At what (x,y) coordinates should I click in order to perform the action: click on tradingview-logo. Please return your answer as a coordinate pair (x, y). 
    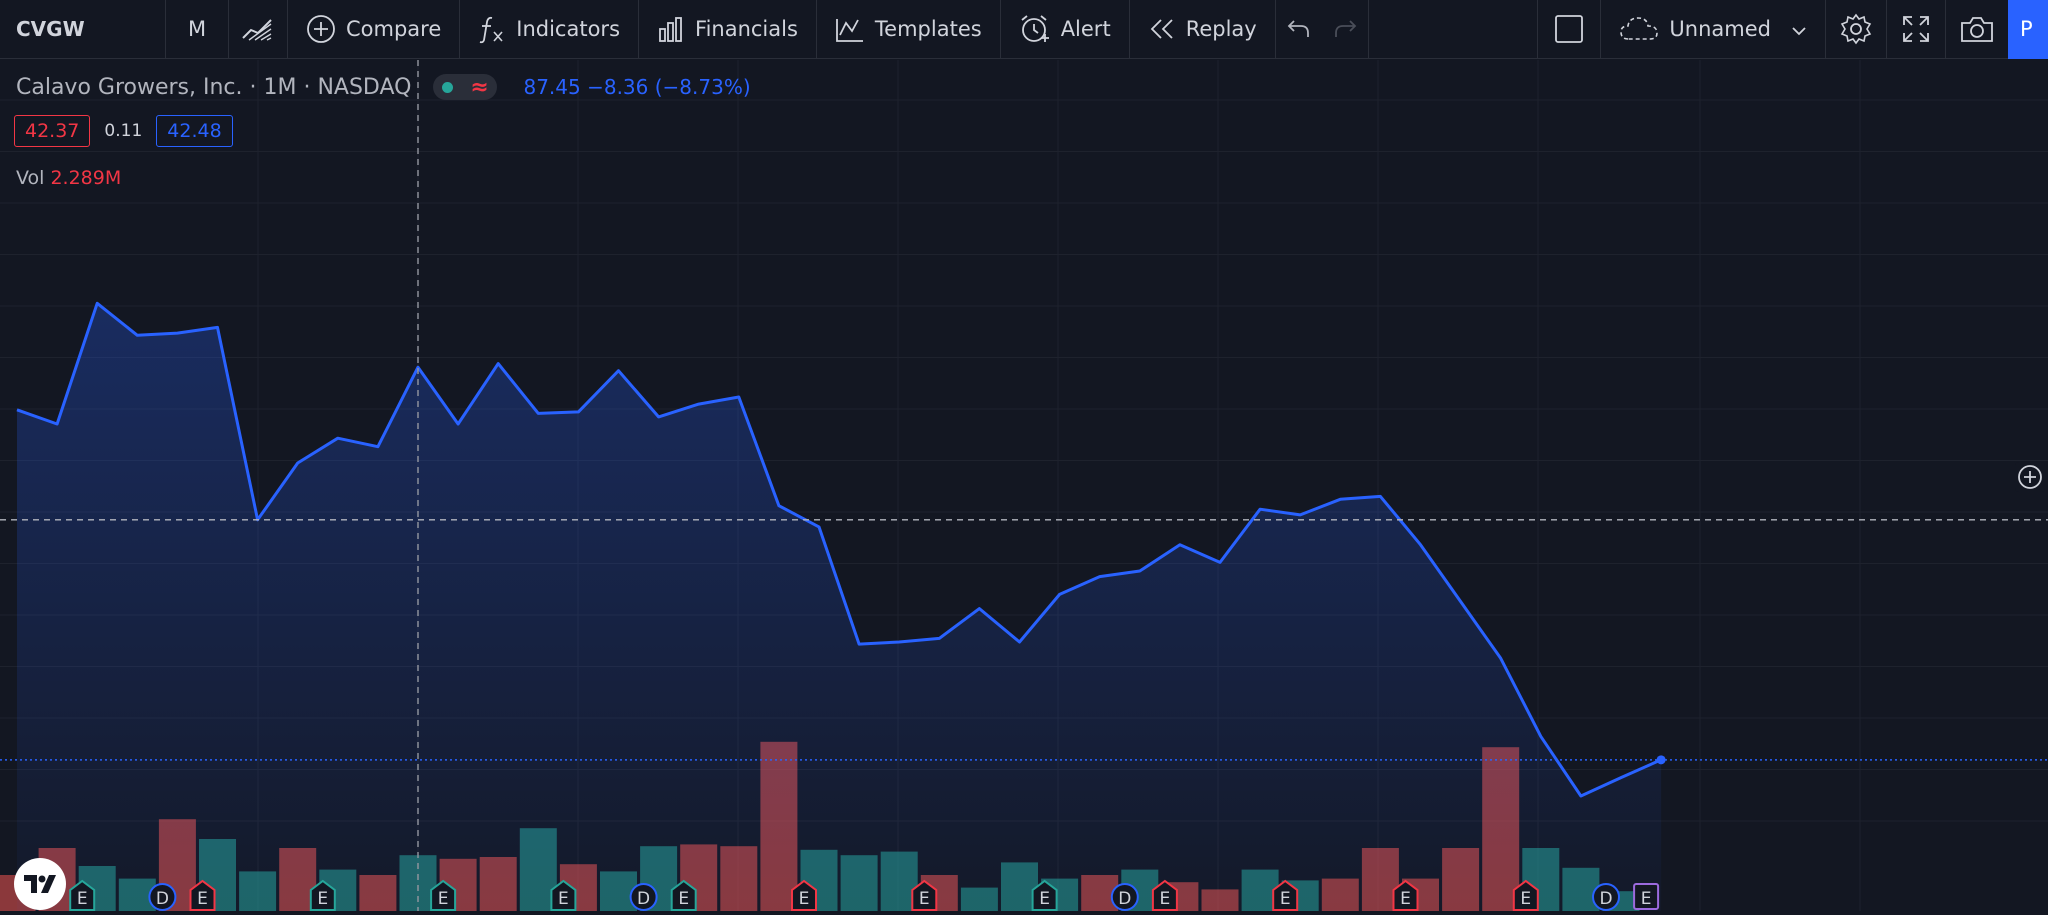
    Looking at the image, I should click on (40, 884).